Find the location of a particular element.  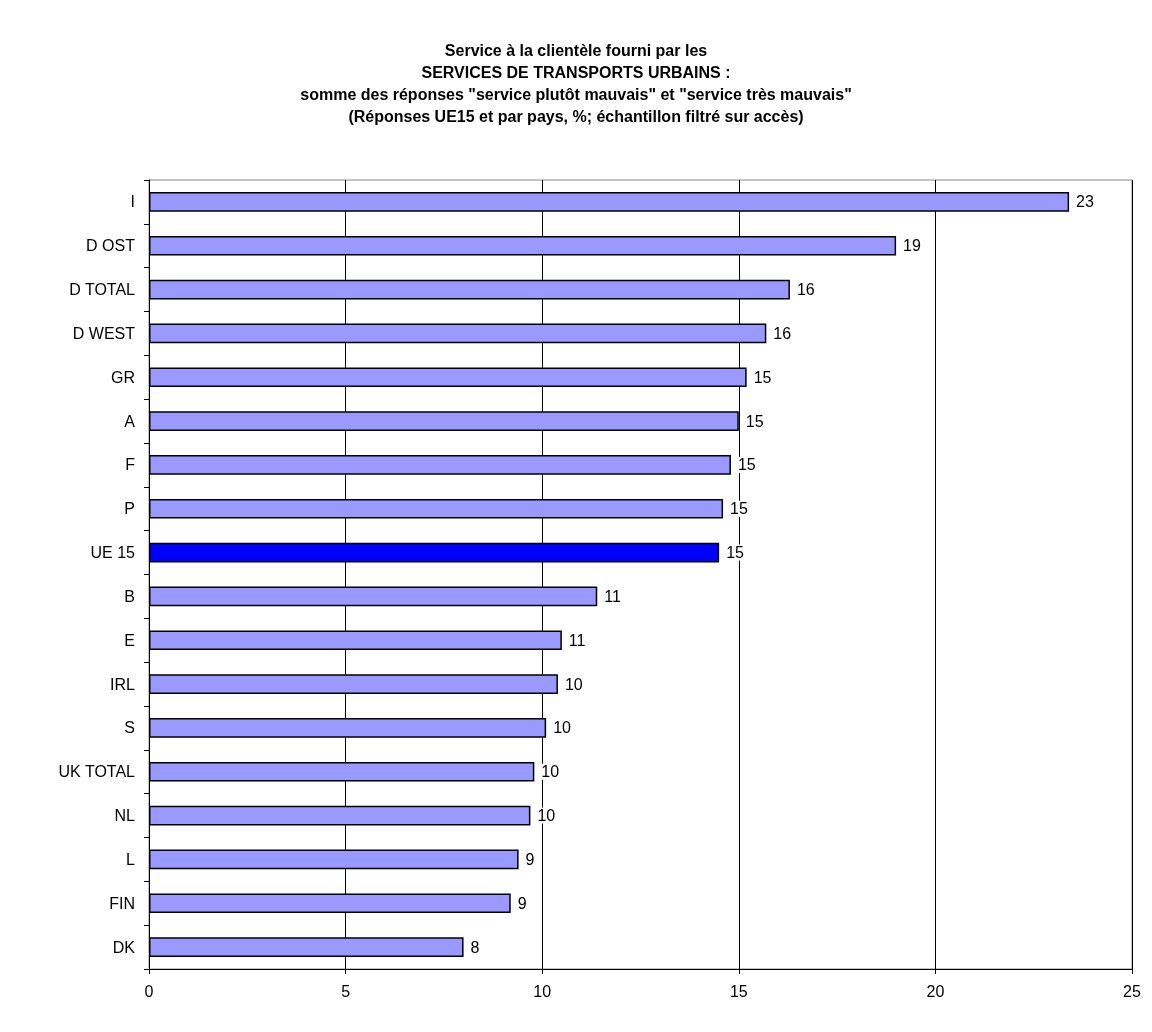

y-tick-label: IRL is located at coordinates (123, 684).